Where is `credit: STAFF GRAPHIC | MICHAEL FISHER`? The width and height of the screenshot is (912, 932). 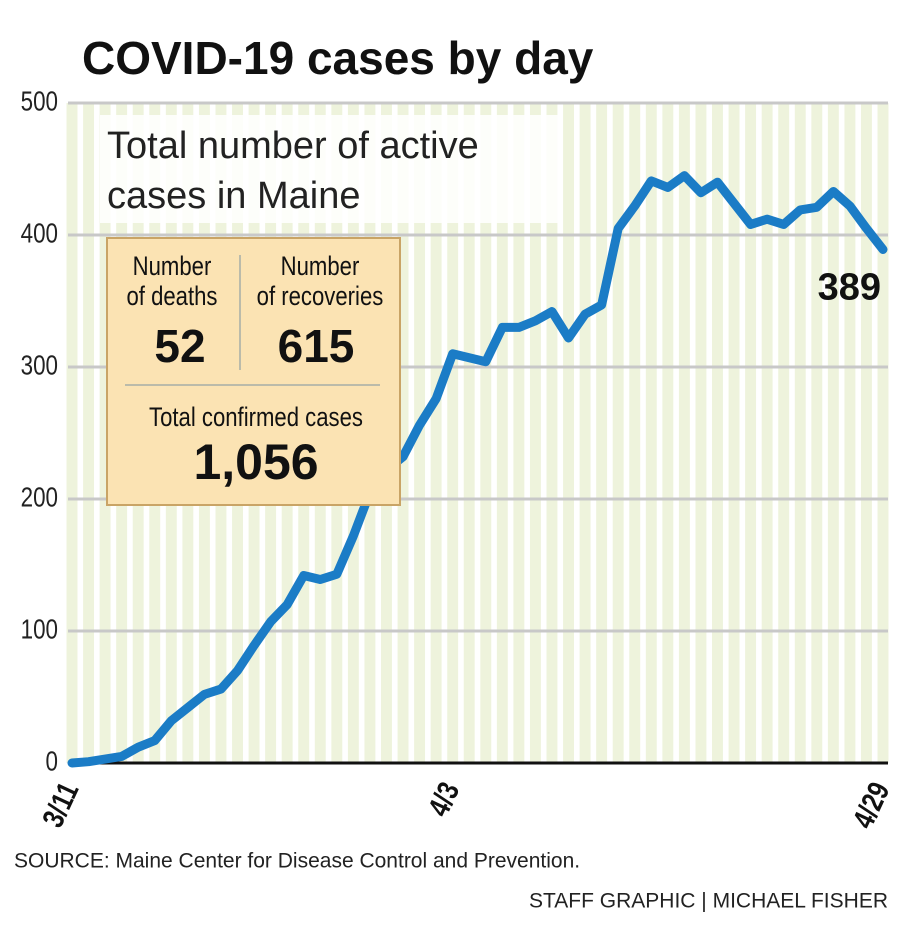
credit: STAFF GRAPHIC | MICHAEL FISHER is located at coordinates (708, 901).